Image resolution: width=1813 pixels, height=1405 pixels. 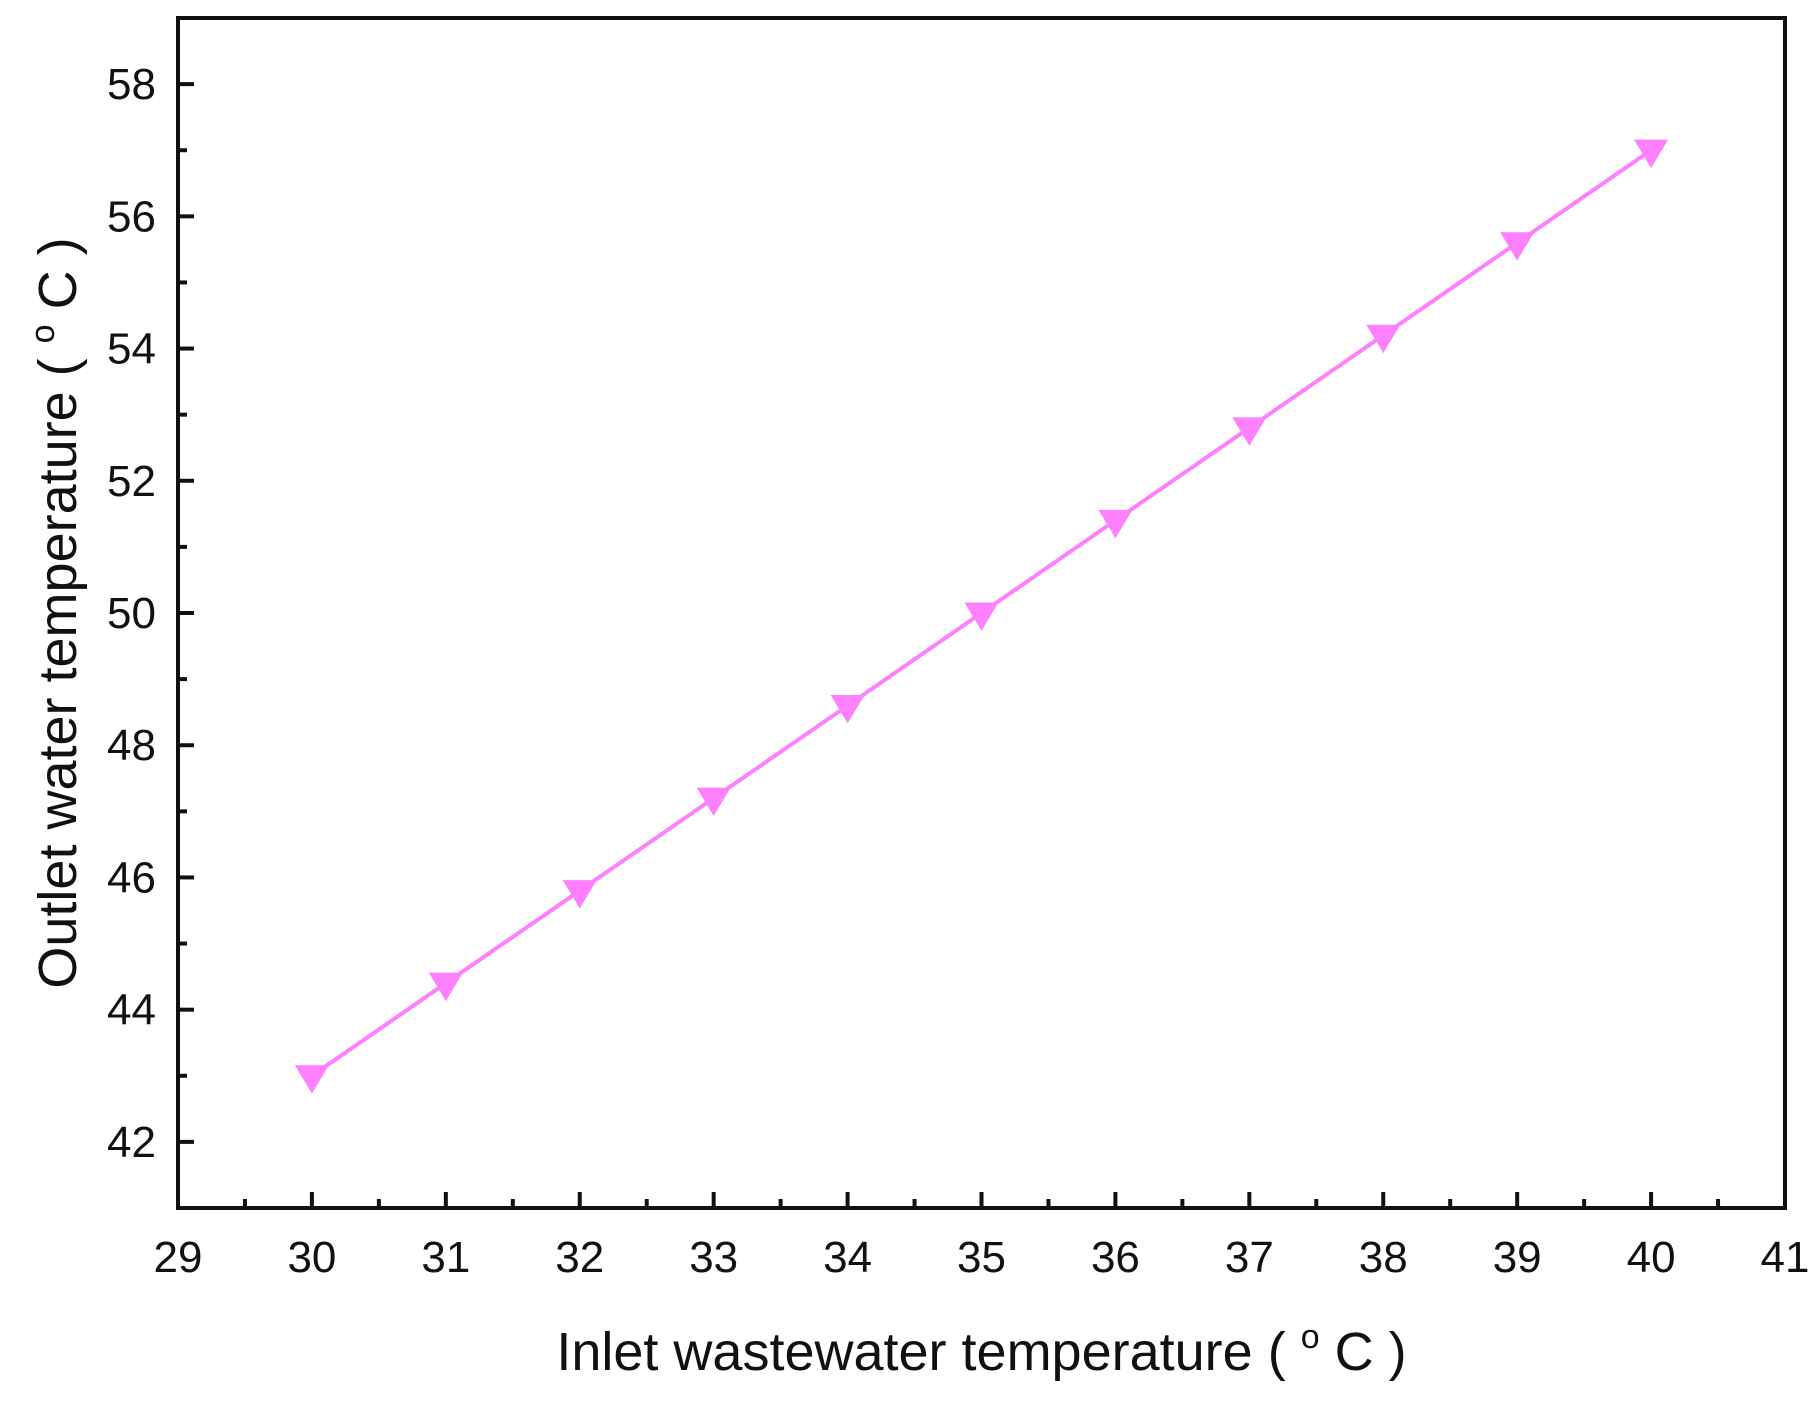 I want to click on x-axis-unit-degree: o, so click(x=1310, y=1337).